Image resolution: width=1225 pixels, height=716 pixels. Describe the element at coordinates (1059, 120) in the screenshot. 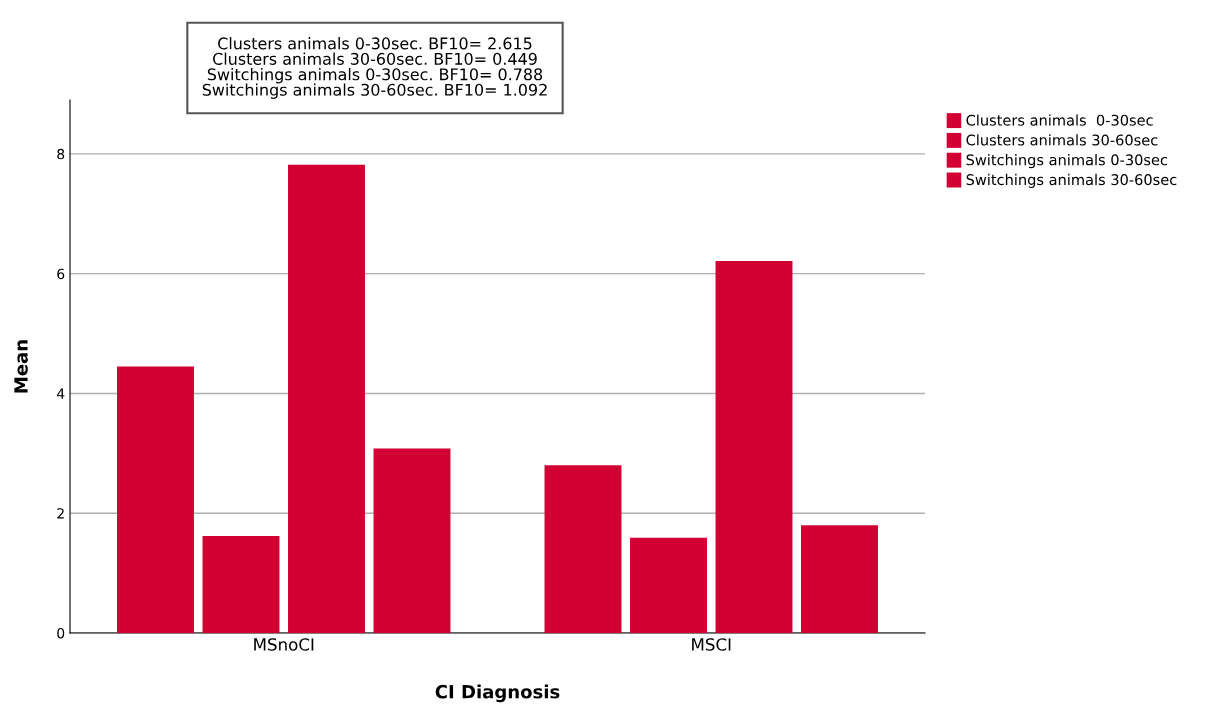

I see `legend-label: Clusters animals 0-30sec` at that location.